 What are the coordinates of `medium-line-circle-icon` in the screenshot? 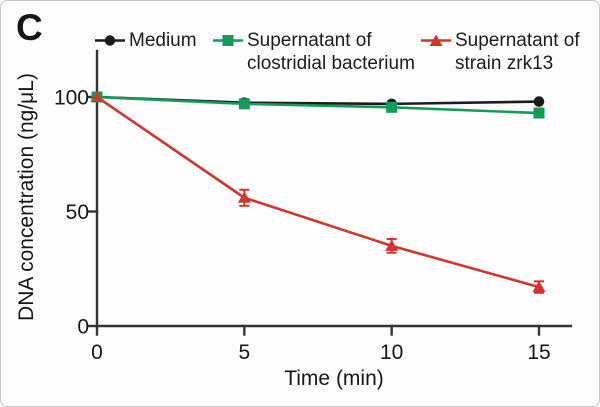 It's located at (110, 40).